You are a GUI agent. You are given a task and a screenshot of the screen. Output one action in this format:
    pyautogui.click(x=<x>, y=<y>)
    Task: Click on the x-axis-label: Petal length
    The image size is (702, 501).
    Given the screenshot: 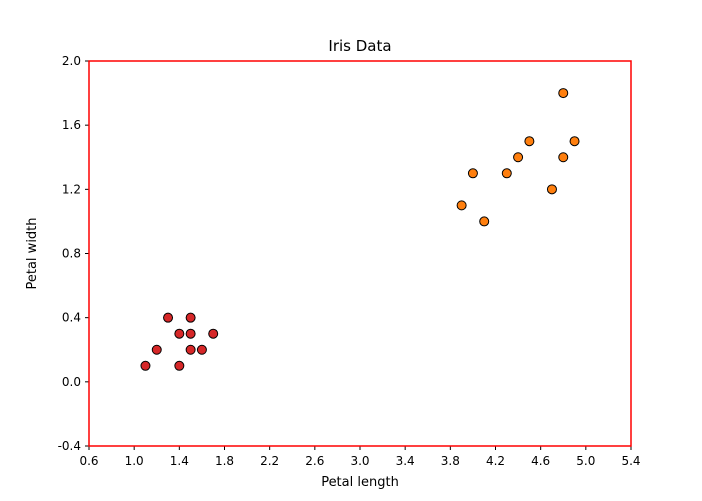 What is the action you would take?
    pyautogui.click(x=360, y=482)
    